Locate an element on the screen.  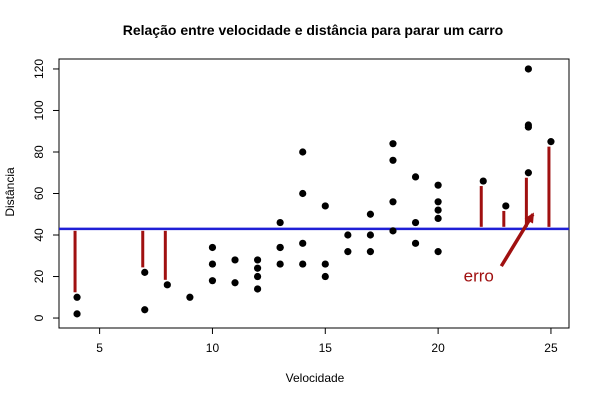
y-axis: 0 20 40 60 80 100 120 is located at coordinates (45, 190).